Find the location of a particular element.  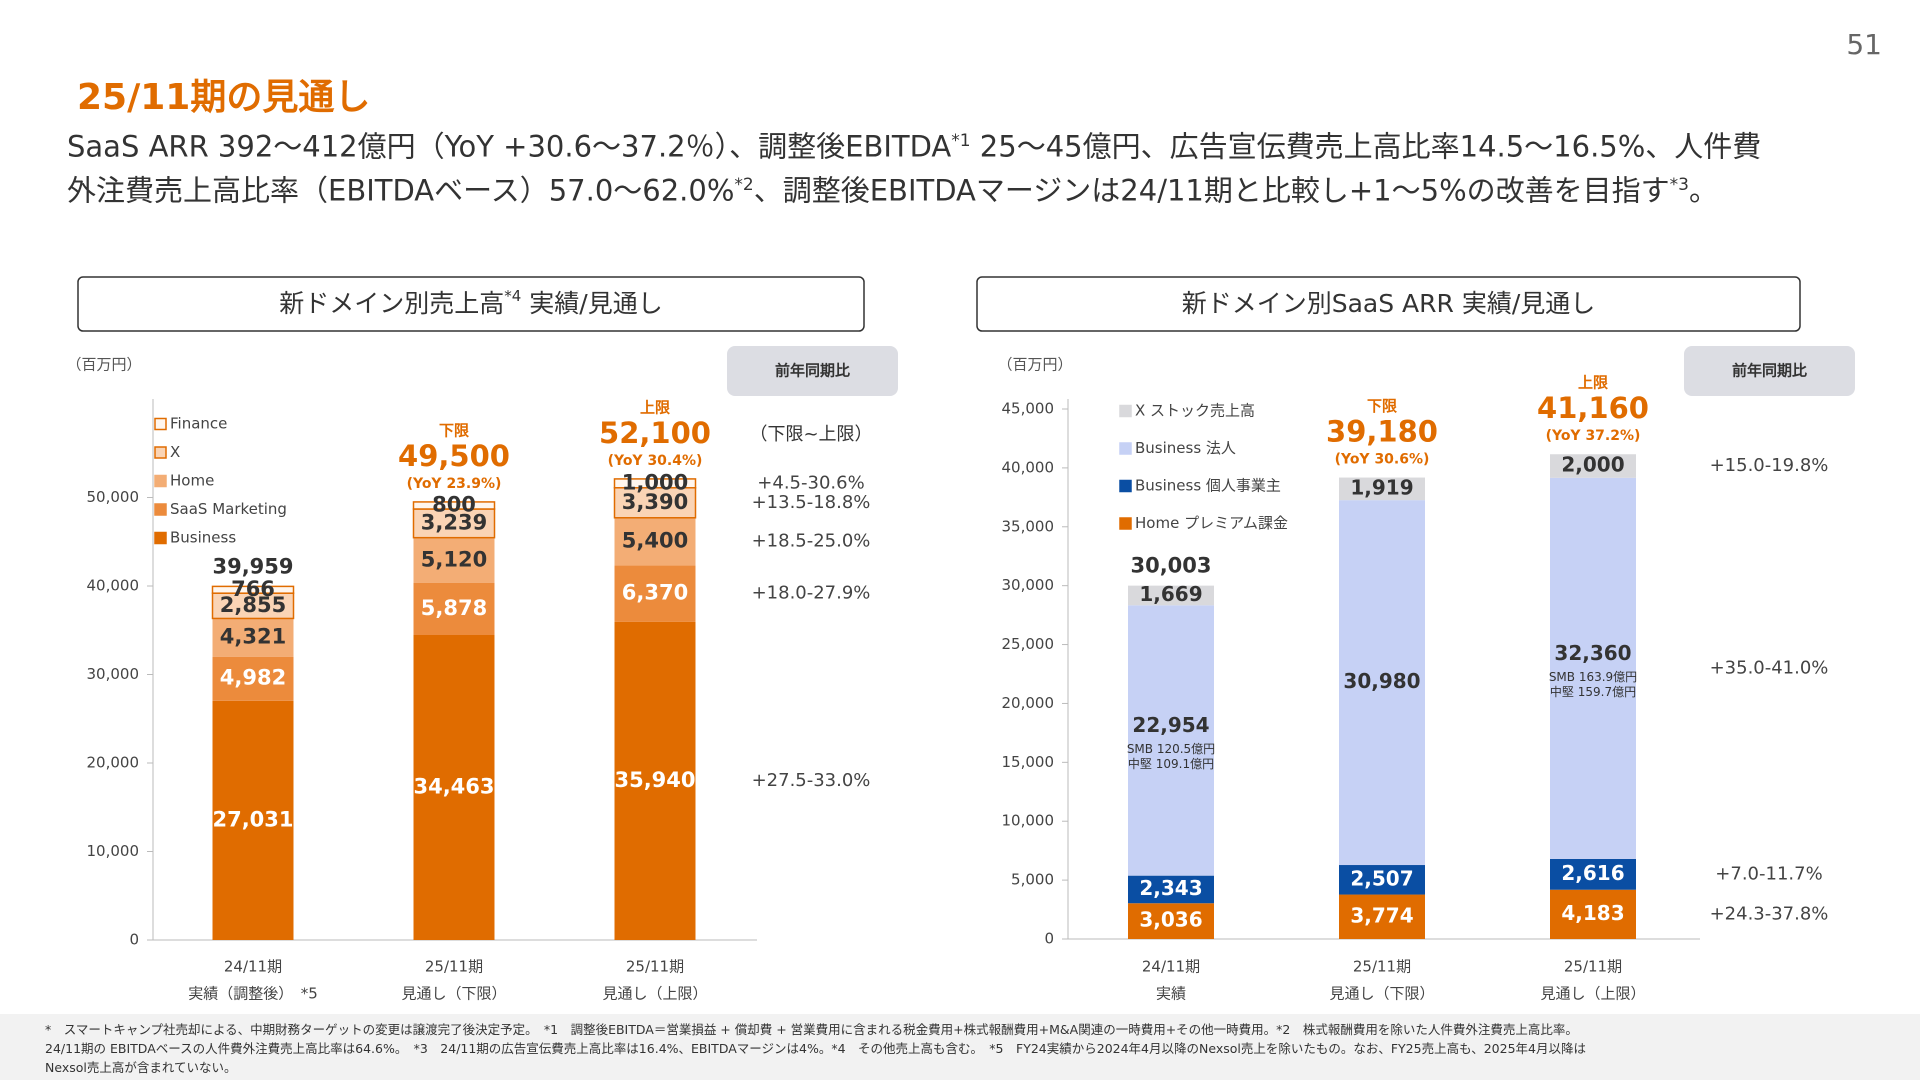

y-tick-label: 25,000 is located at coordinates (1028, 644).